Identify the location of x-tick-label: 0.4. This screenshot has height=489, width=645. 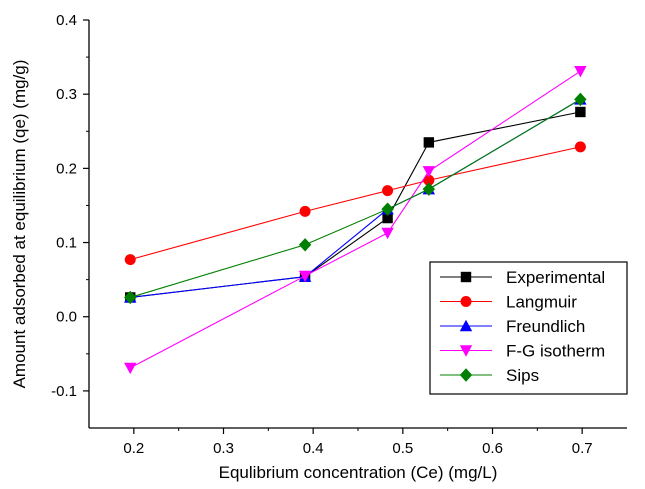
(313, 448).